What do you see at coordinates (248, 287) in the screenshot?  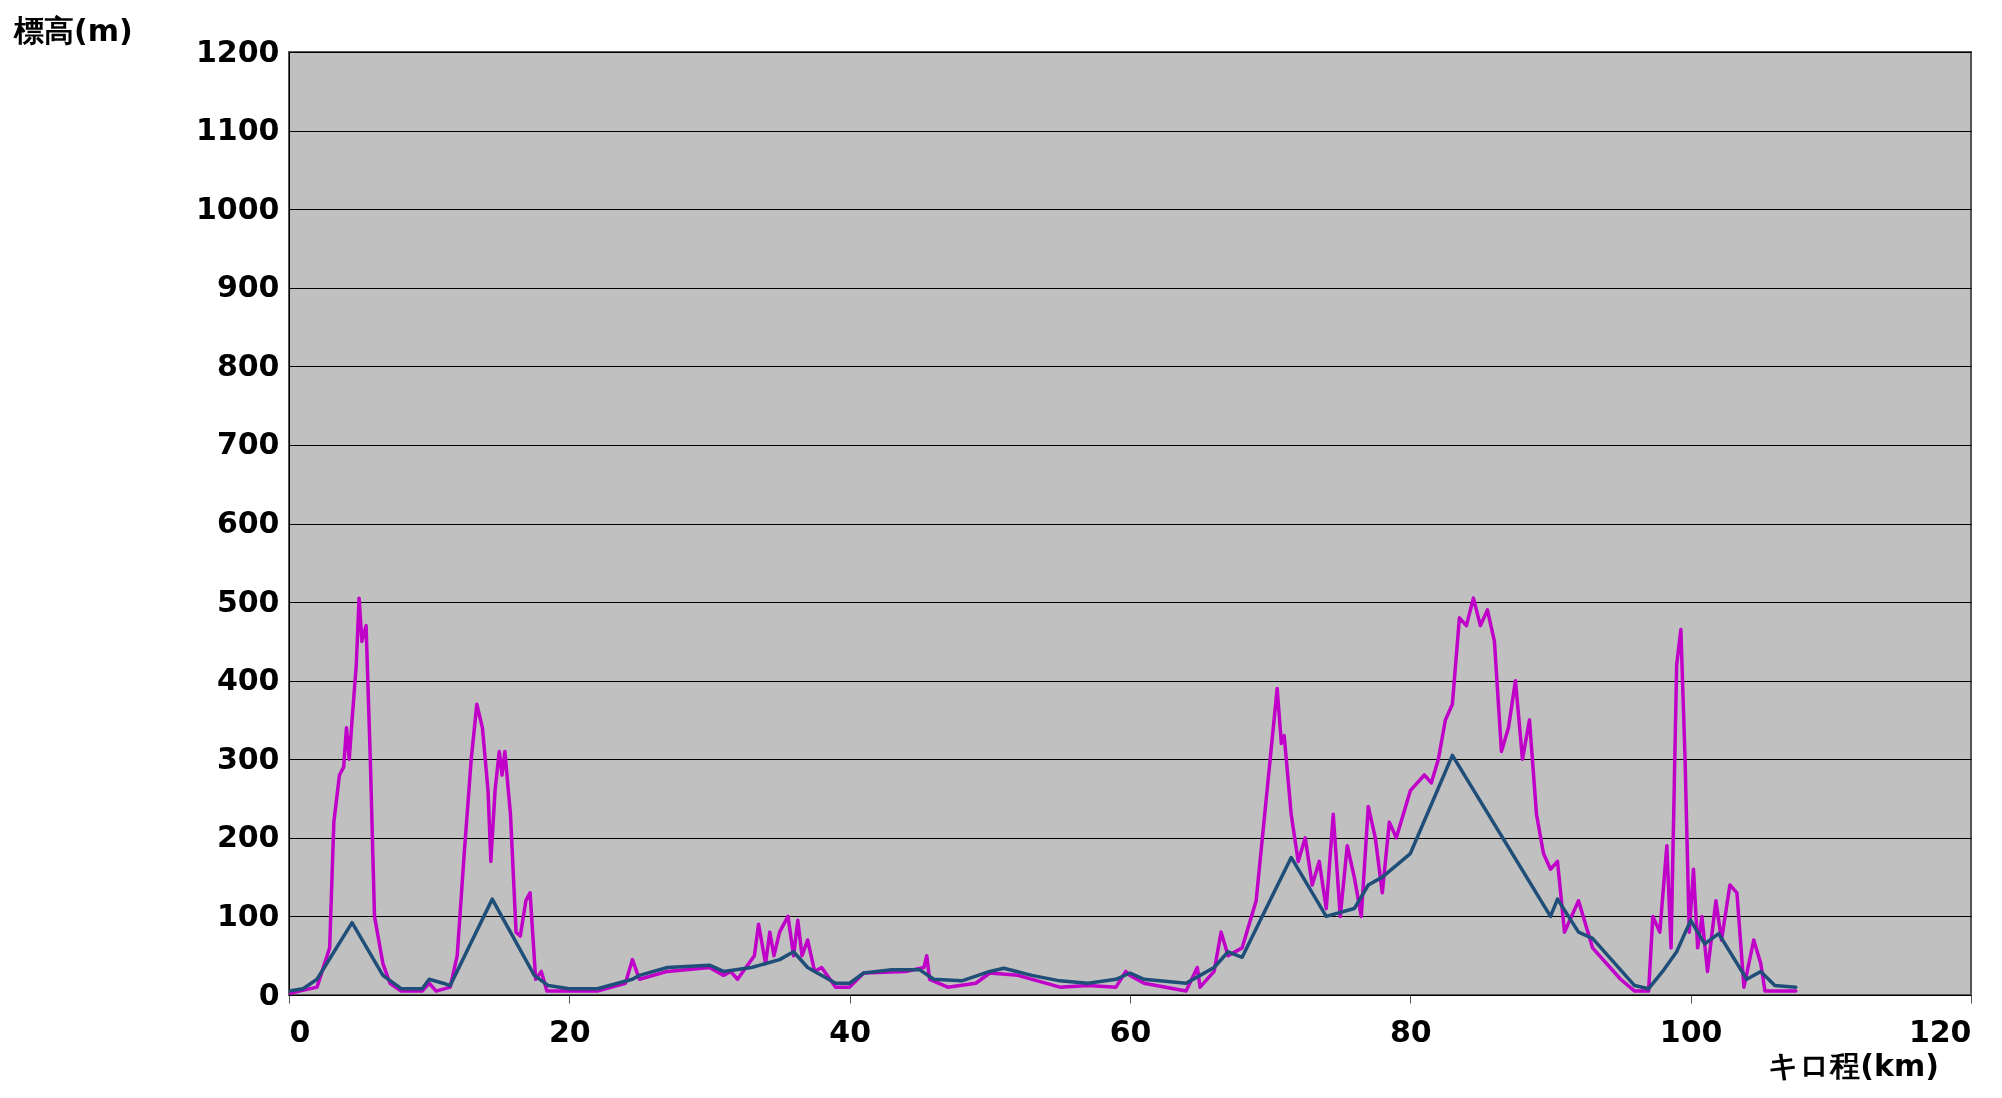 I see `y-tick-label: 900` at bounding box center [248, 287].